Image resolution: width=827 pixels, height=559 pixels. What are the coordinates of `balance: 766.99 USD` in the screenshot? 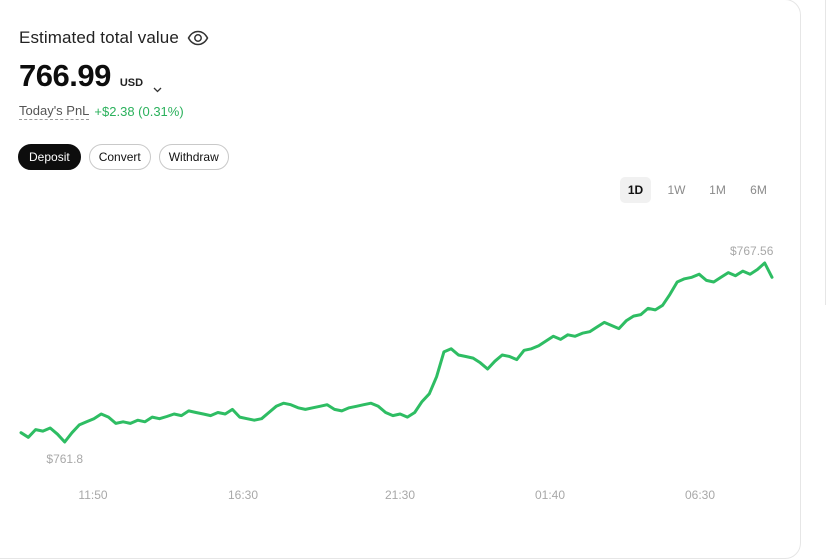 It's located at (90, 76).